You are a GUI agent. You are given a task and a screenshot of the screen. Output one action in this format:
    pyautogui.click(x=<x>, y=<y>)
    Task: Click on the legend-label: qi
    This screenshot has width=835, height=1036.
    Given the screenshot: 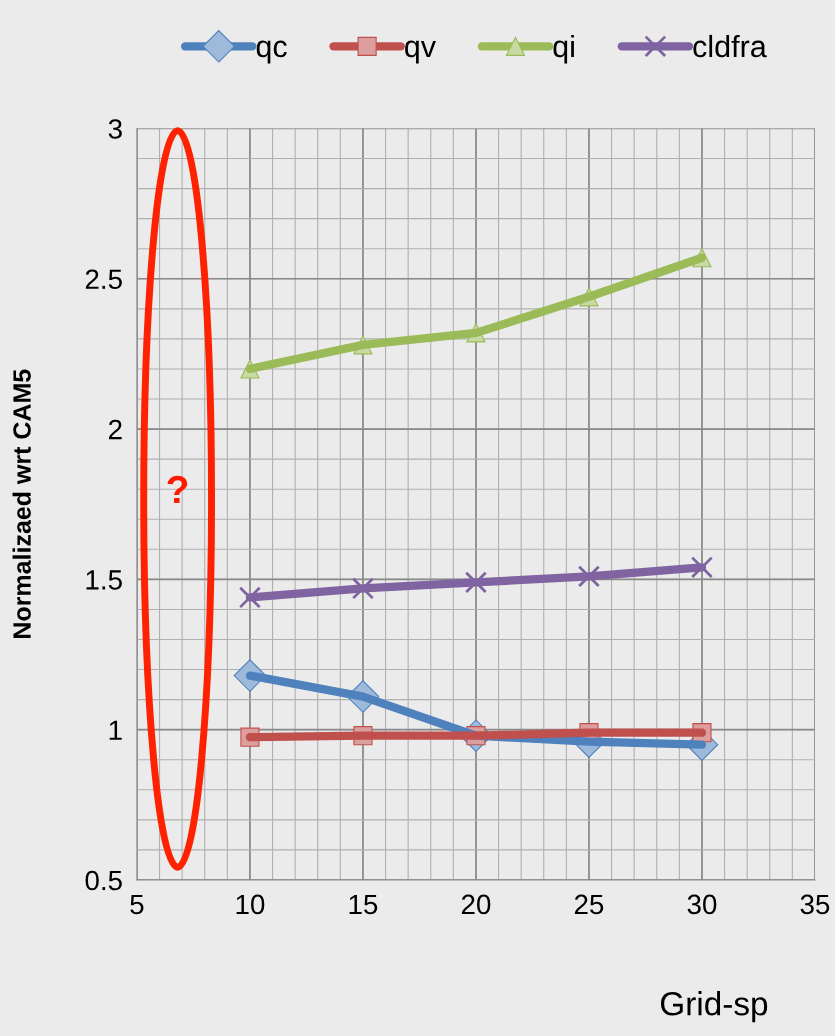 What is the action you would take?
    pyautogui.click(x=563, y=49)
    